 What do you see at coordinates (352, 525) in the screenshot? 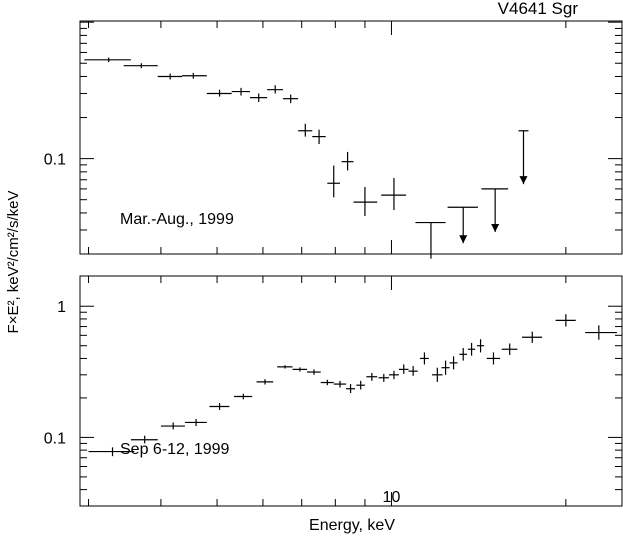
I see `x-axis-label: Energy, keV` at bounding box center [352, 525].